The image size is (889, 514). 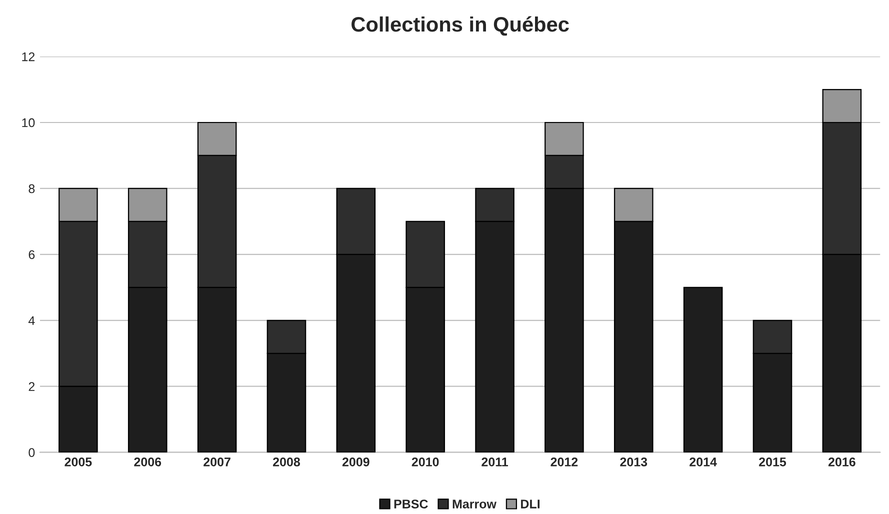 I want to click on y-tick-label: 0, so click(x=31, y=452).